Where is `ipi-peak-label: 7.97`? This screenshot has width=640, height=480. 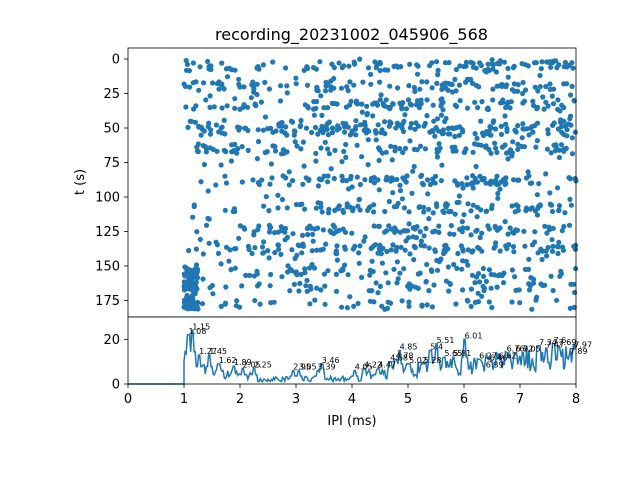
ipi-peak-label: 7.97 is located at coordinates (583, 344).